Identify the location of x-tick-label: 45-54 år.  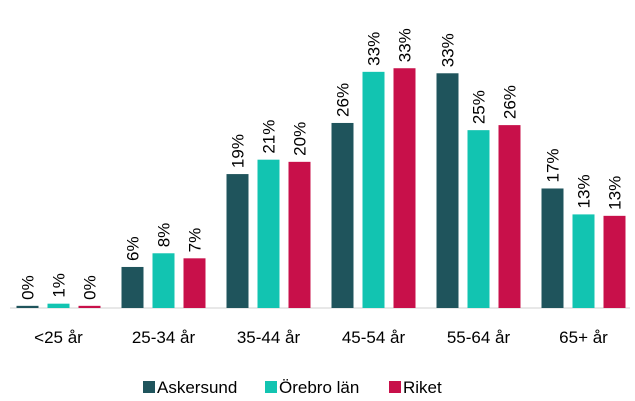
(374, 337).